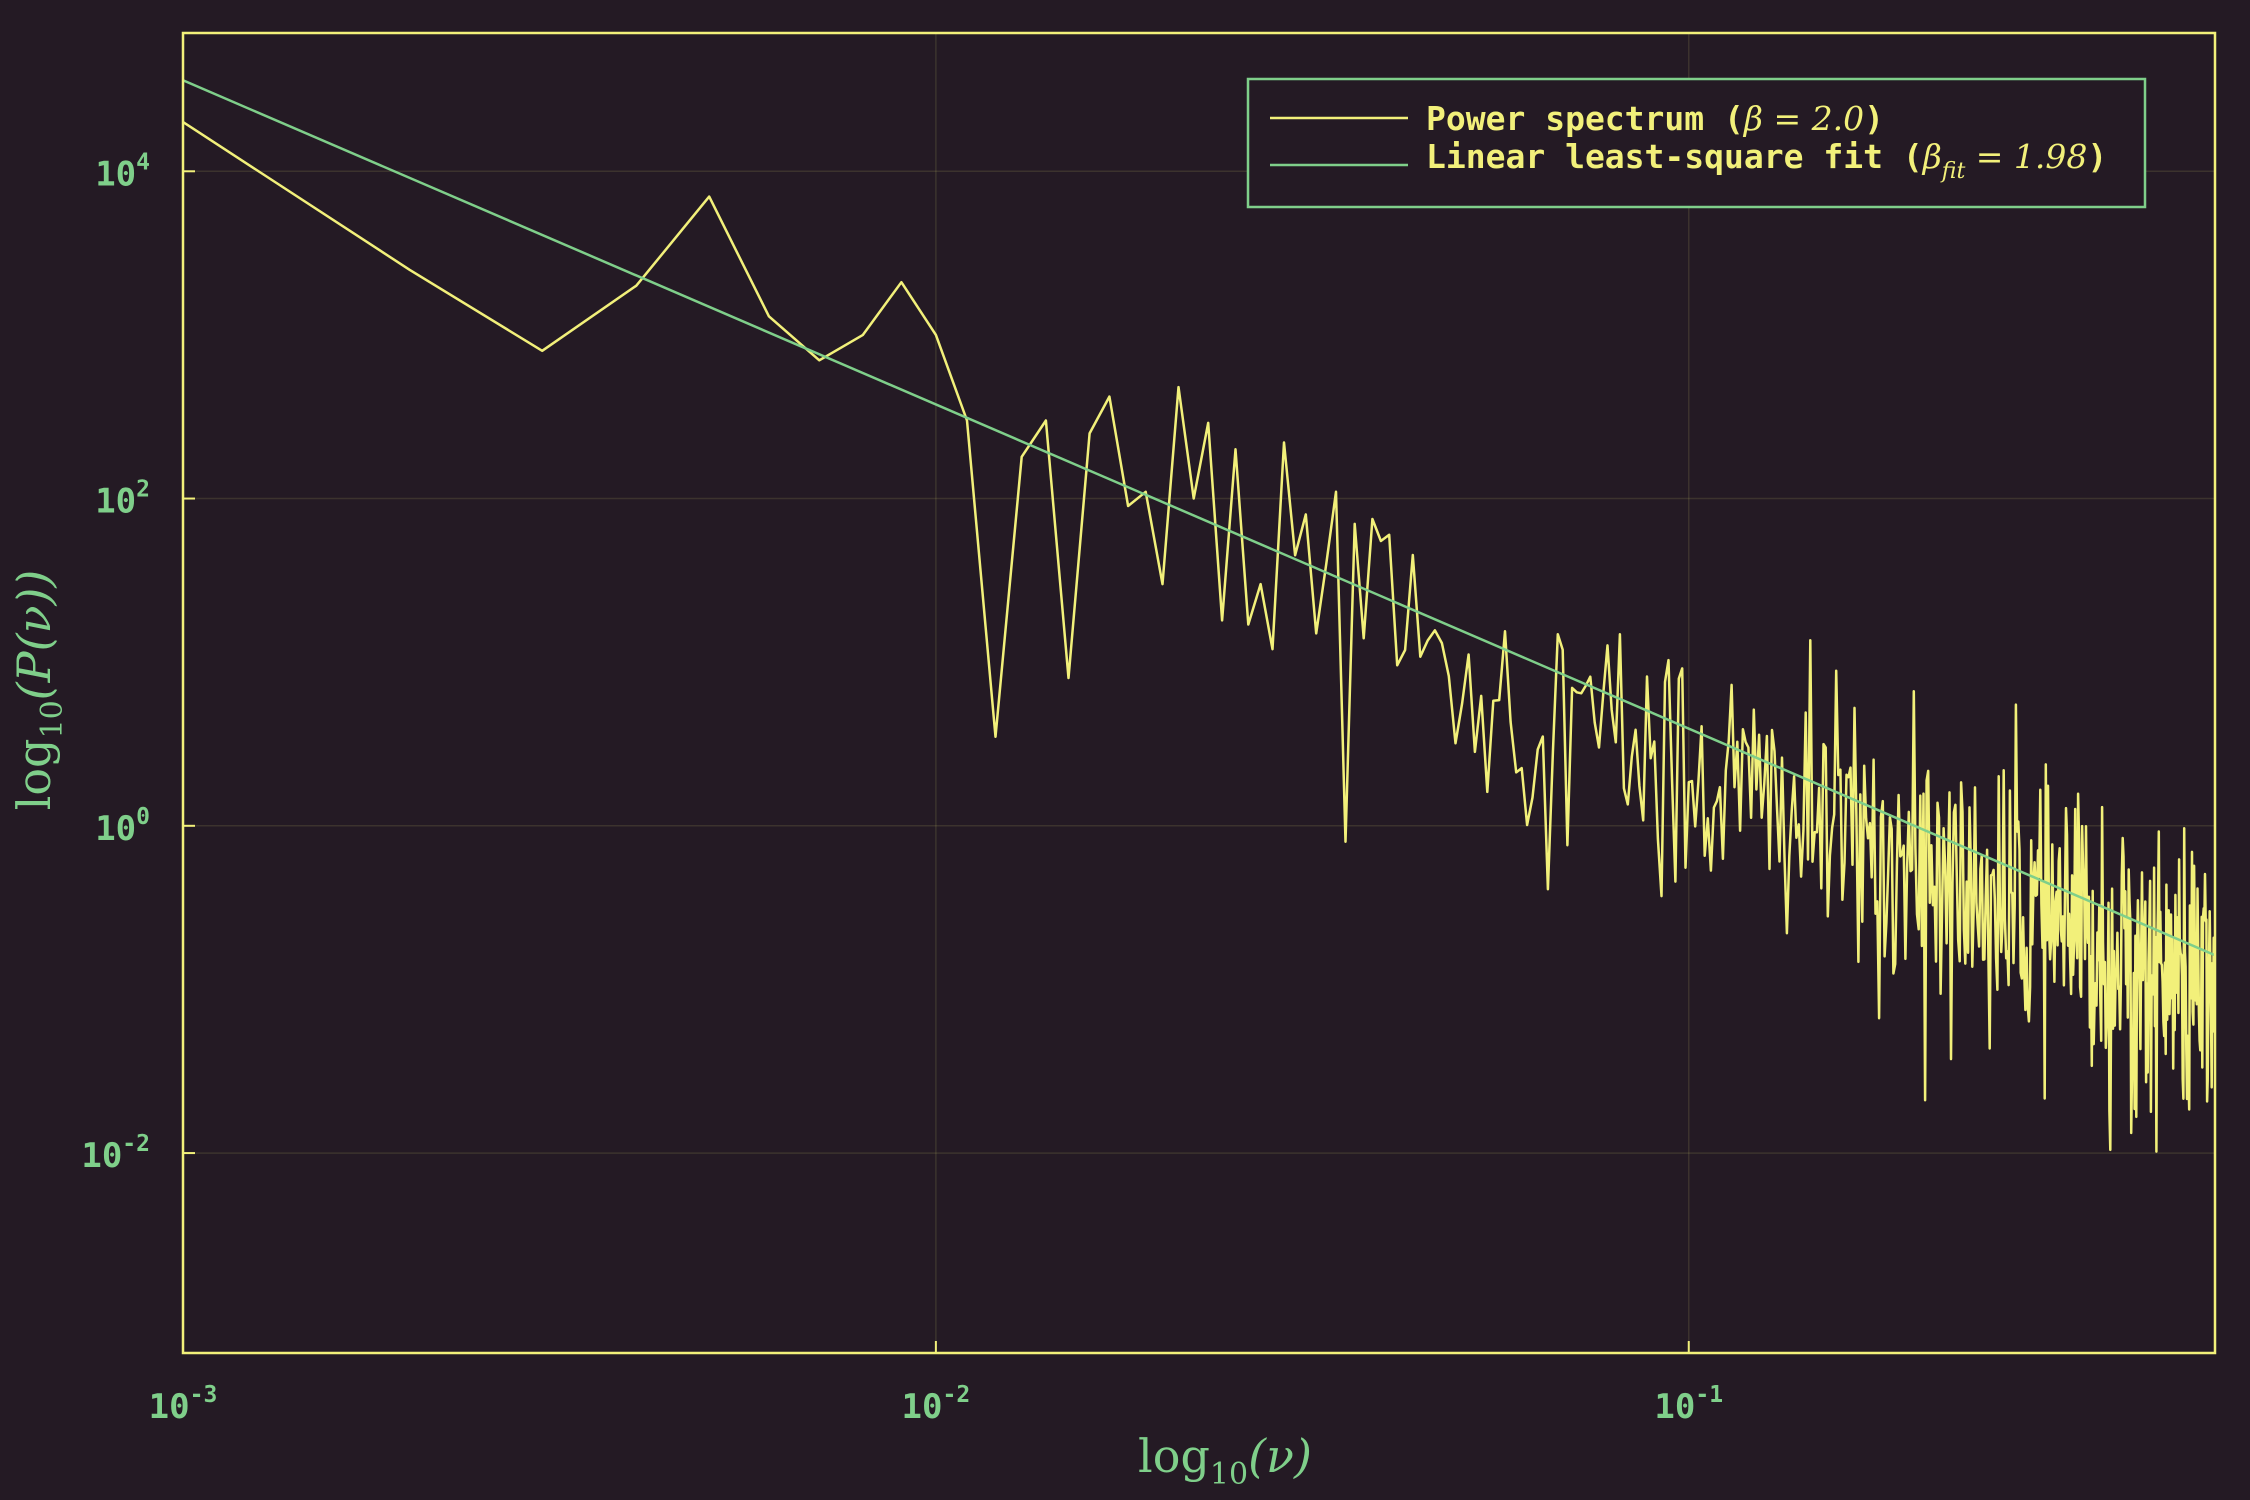 Image resolution: width=2250 pixels, height=1500 pixels. I want to click on legend-fit-math-sub: fit, so click(1953, 171).